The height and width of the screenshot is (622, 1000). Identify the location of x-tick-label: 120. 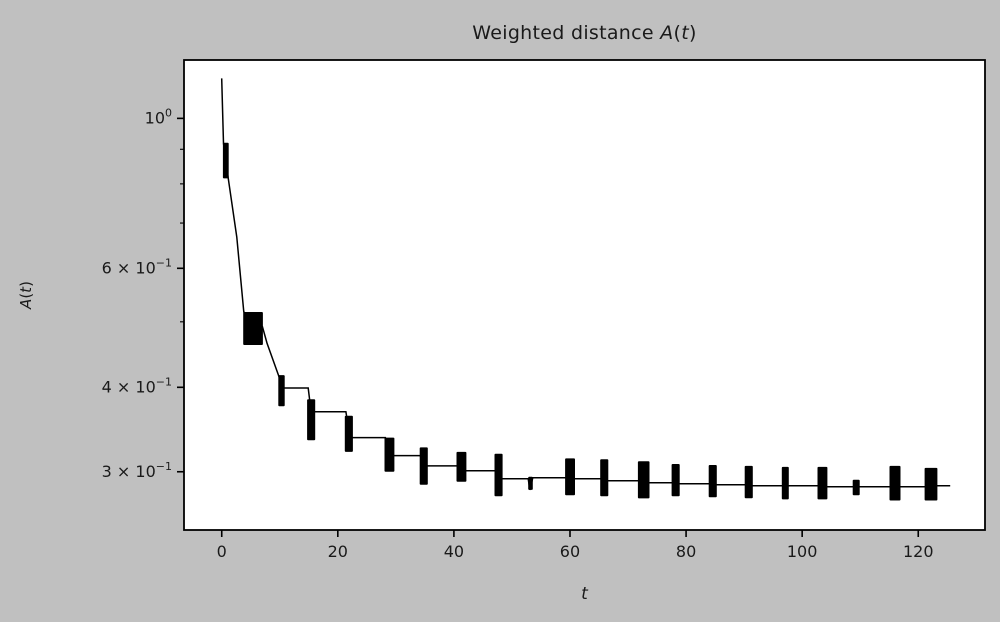
(918, 551).